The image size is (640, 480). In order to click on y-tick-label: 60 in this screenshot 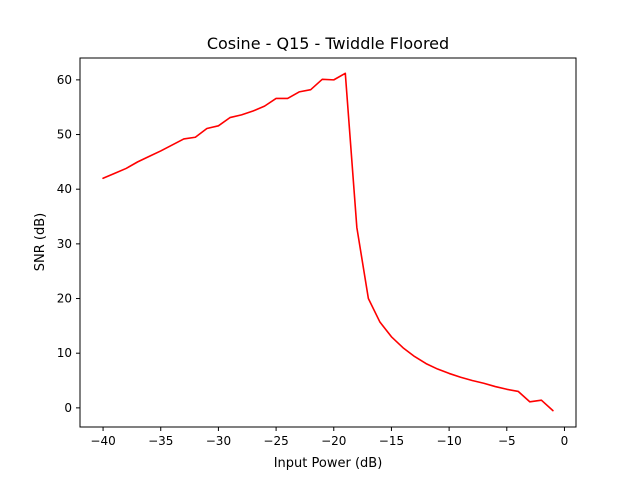, I will do `click(64, 80)`.